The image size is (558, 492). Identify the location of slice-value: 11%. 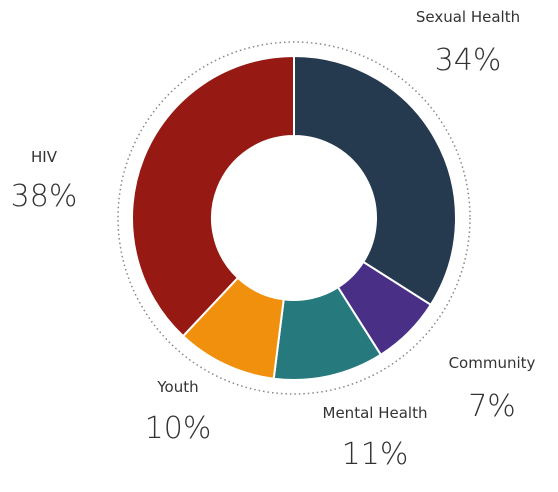
(375, 454).